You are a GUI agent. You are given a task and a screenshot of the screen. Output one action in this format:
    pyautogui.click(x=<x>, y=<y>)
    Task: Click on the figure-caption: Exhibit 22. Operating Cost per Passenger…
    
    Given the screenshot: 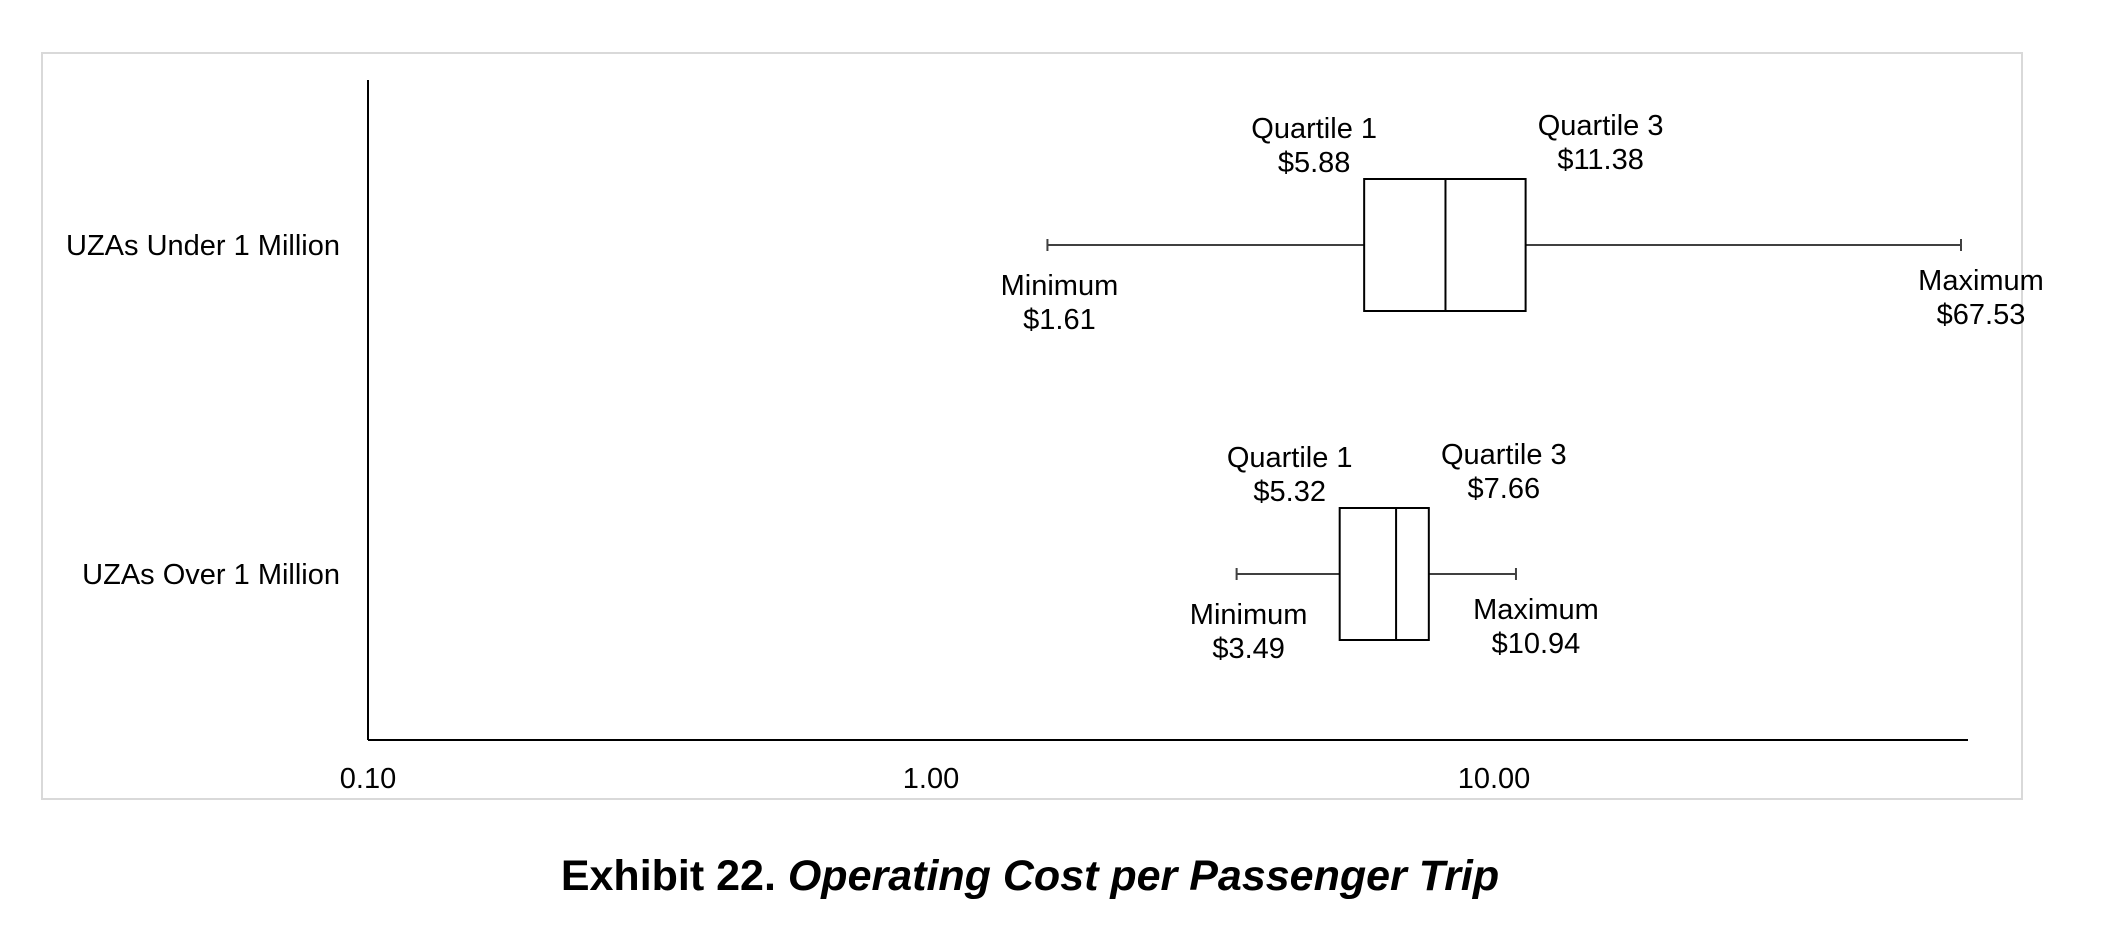 What is the action you would take?
    pyautogui.click(x=1030, y=876)
    